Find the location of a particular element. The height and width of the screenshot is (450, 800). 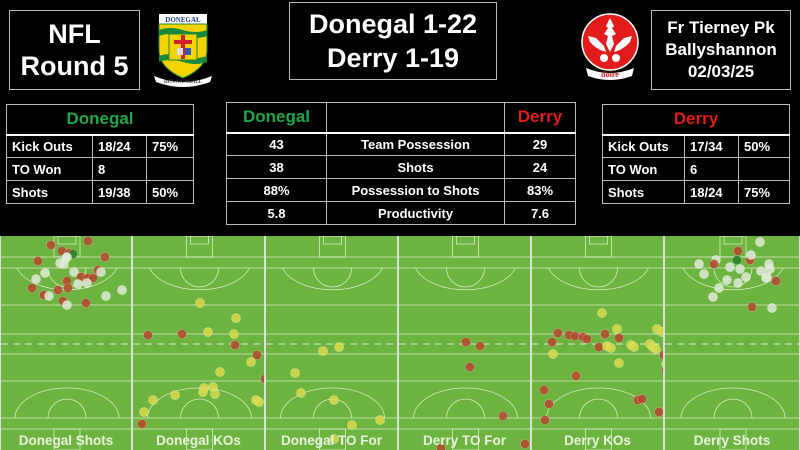

panel-label: Donegal Shots is located at coordinates (66, 440).